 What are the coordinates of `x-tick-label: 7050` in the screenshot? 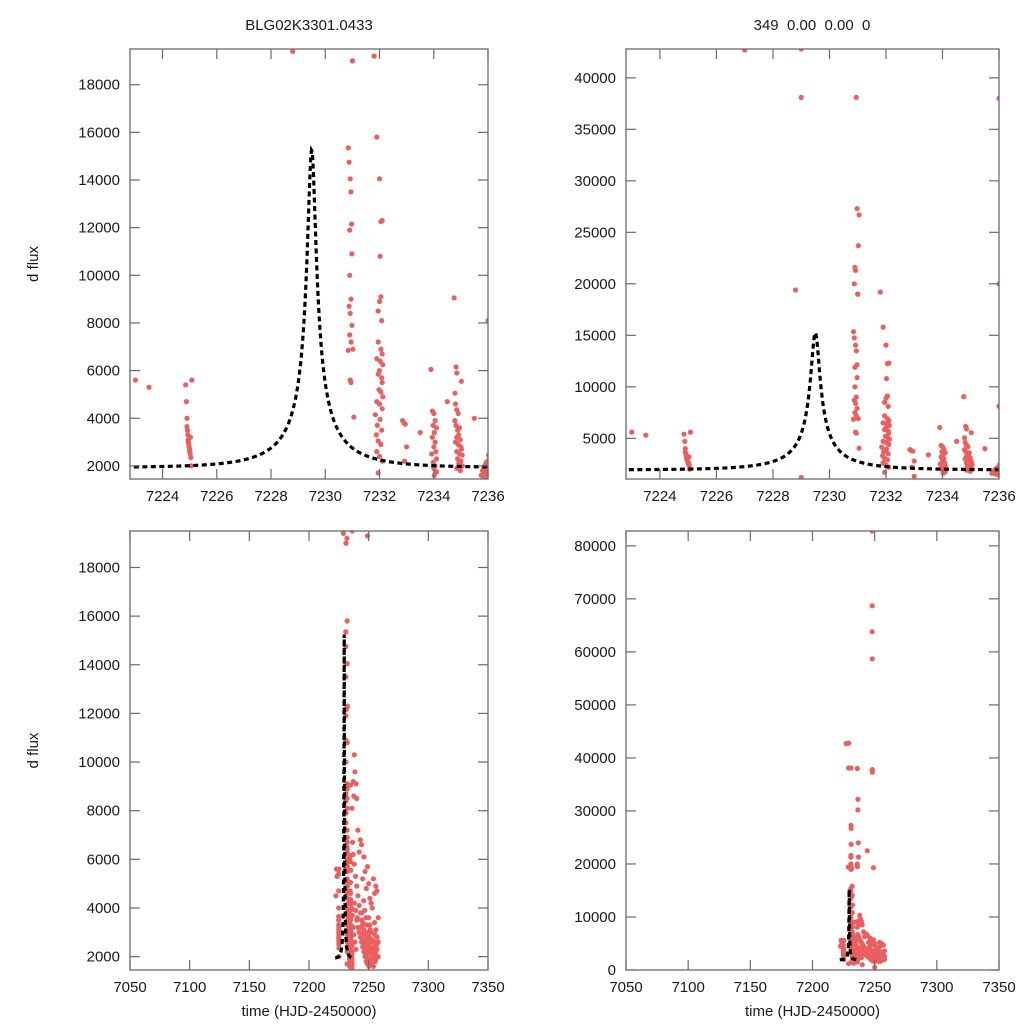 It's located at (625, 987).